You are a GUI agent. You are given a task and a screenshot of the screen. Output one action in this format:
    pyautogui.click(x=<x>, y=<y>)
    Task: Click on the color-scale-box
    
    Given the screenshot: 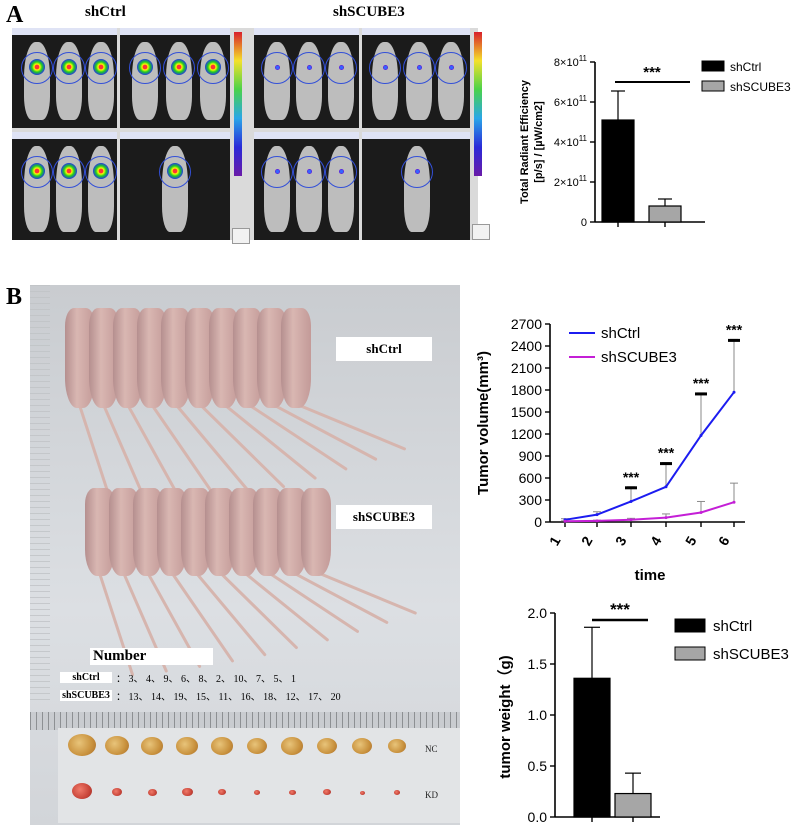 What is the action you would take?
    pyautogui.click(x=241, y=236)
    